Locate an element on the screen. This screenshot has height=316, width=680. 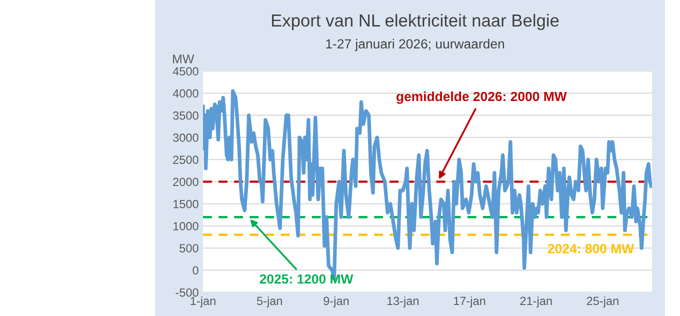
x-tick-label: 21-jan is located at coordinates (536, 302).